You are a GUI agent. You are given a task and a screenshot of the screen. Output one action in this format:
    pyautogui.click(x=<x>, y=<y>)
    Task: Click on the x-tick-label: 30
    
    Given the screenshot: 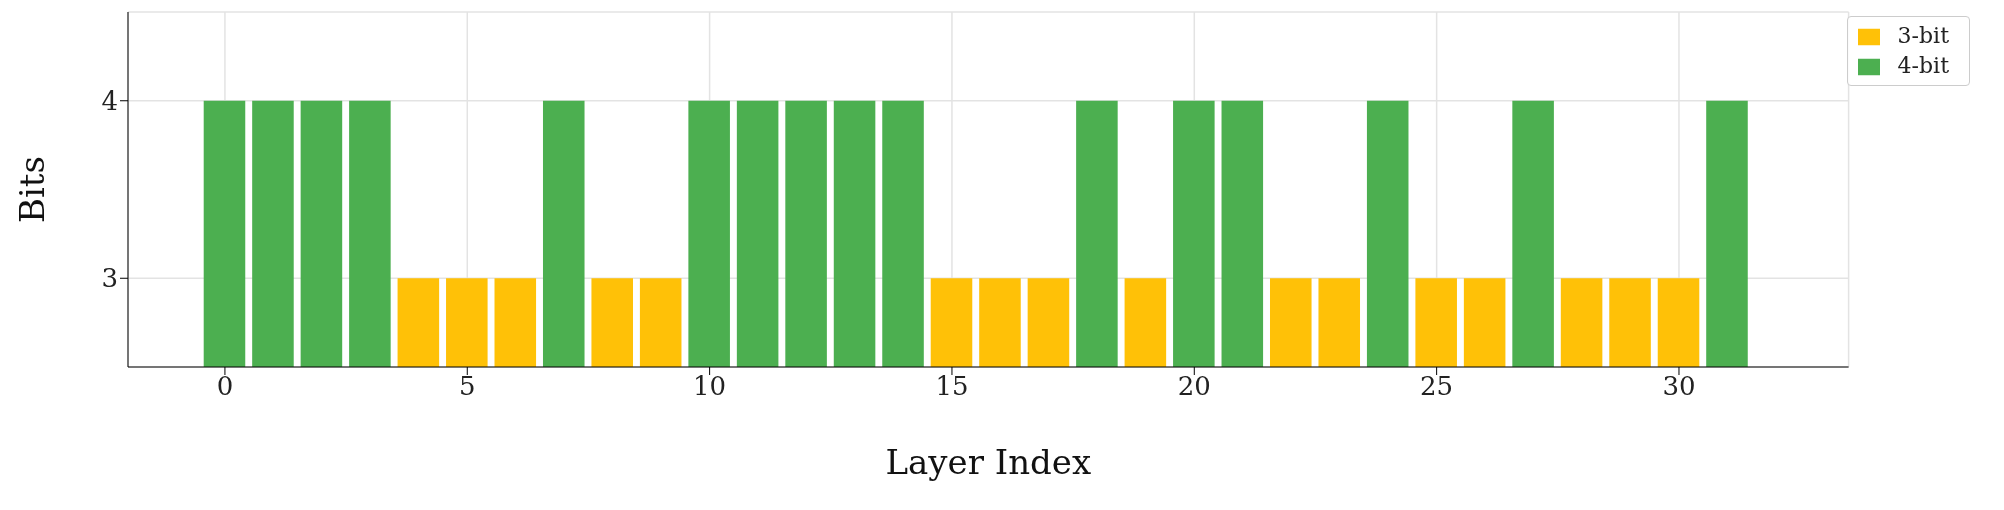 What is the action you would take?
    pyautogui.click(x=1679, y=386)
    